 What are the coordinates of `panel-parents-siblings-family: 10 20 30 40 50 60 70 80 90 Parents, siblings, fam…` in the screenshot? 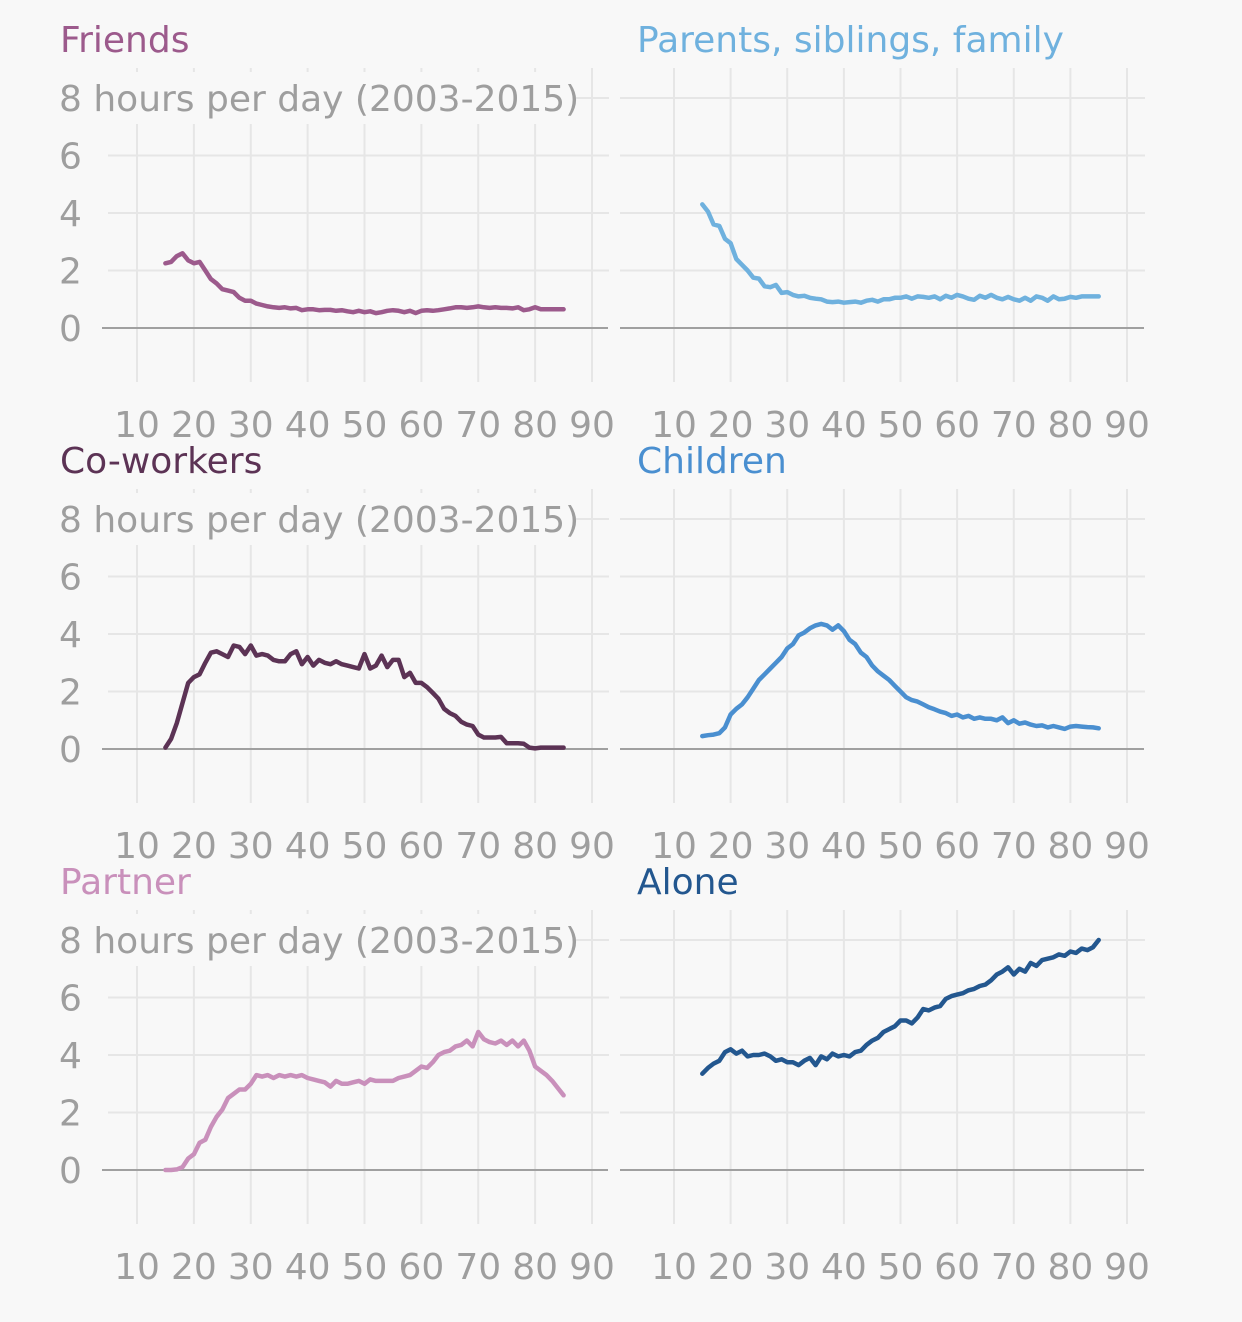 It's located at (885, 233).